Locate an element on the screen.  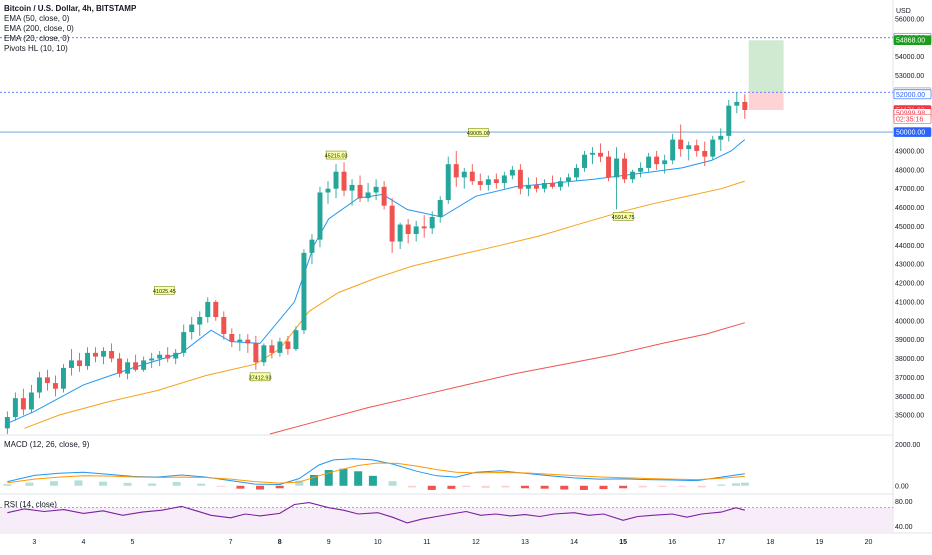
price-tick-label: 40000.00 is located at coordinates (909, 321).